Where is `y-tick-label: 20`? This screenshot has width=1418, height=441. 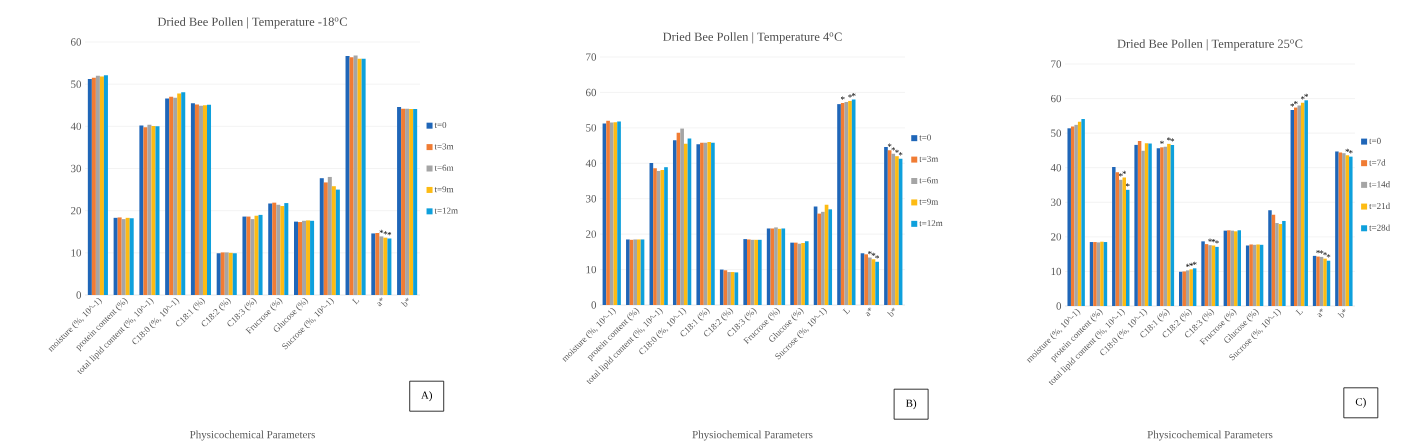 y-tick-label: 20 is located at coordinates (1056, 237).